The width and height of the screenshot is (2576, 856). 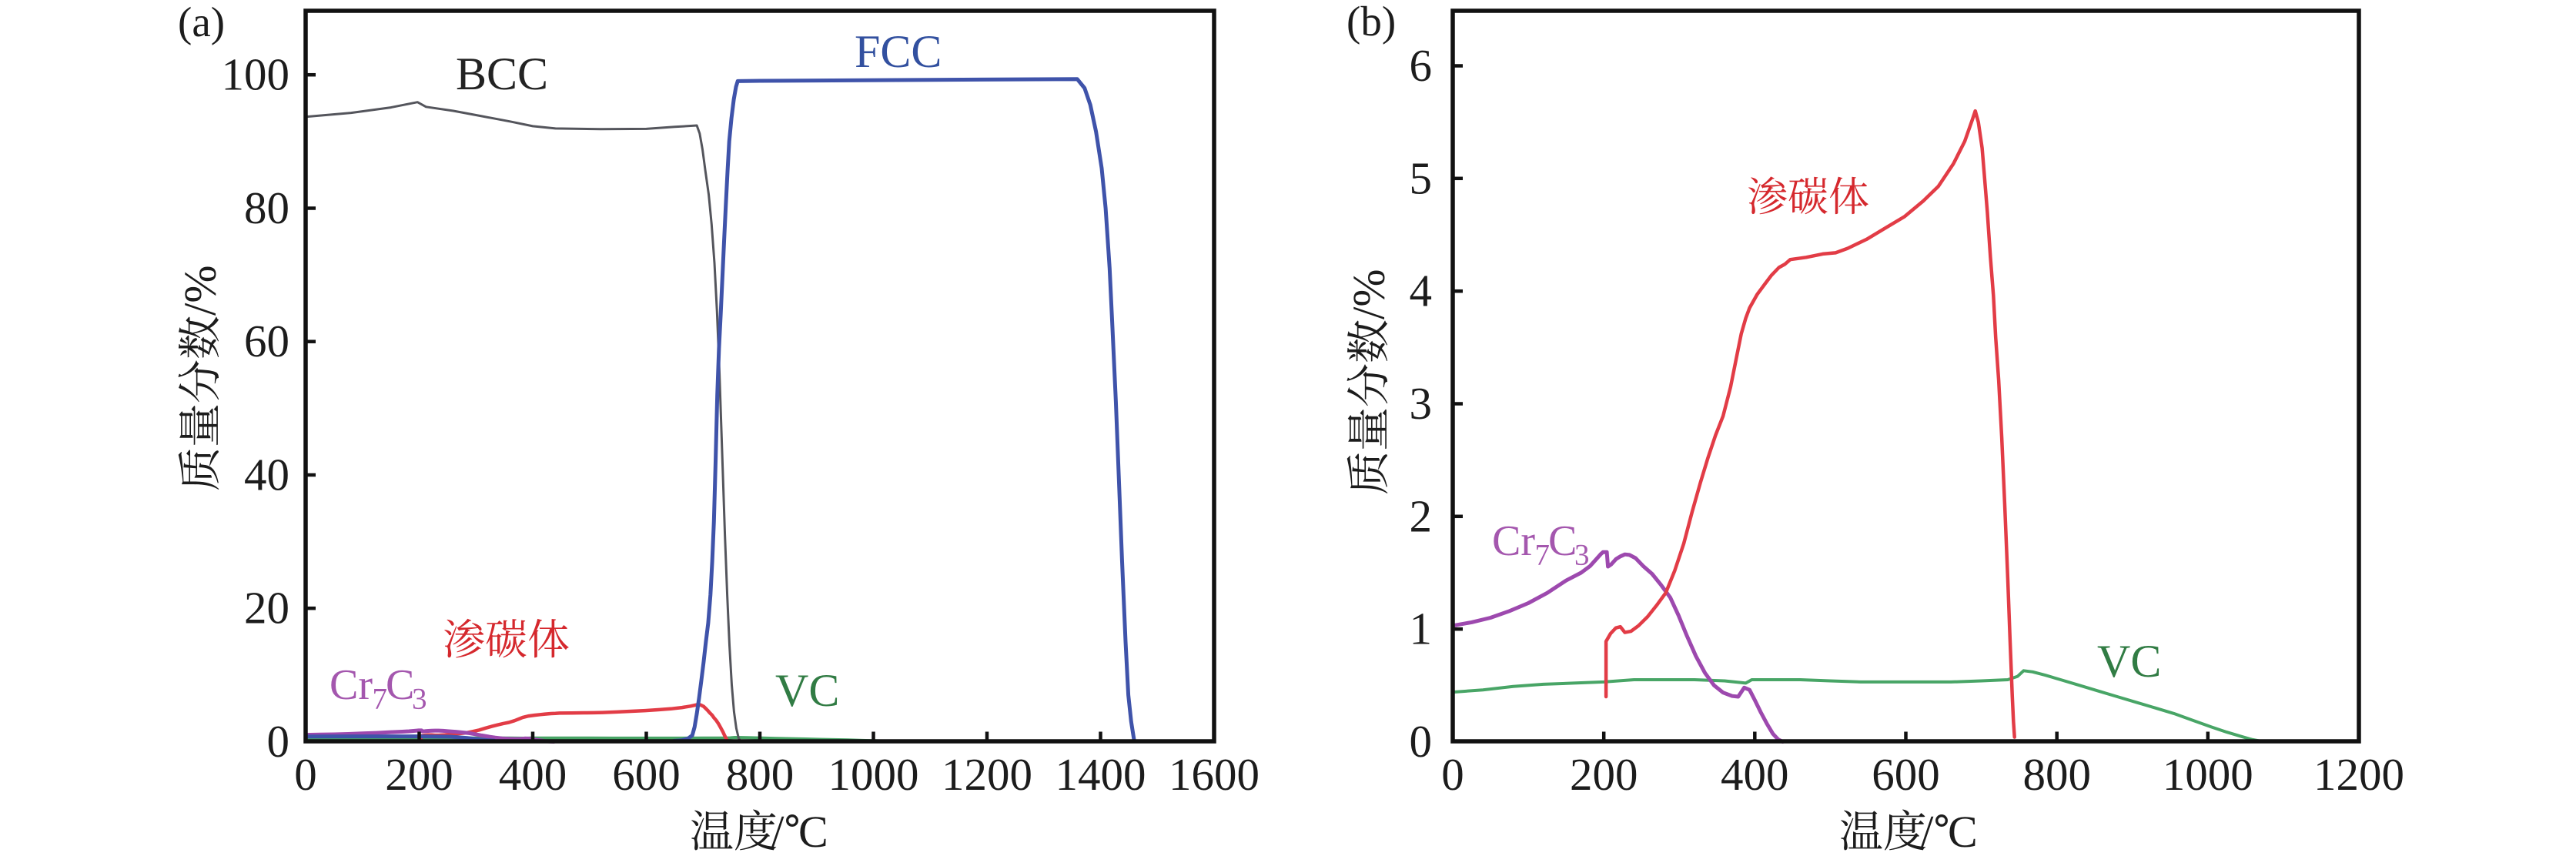 What do you see at coordinates (1215, 774) in the screenshot?
I see `svg-text: 1600` at bounding box center [1215, 774].